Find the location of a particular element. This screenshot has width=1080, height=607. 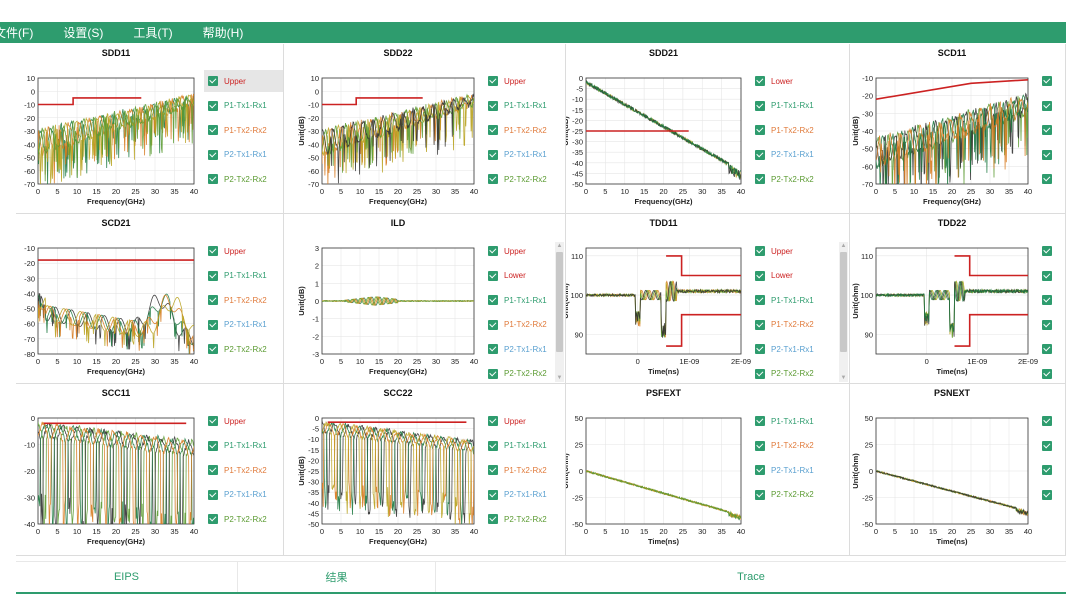

scroll-down-icon: ▼ is located at coordinates (843, 378).